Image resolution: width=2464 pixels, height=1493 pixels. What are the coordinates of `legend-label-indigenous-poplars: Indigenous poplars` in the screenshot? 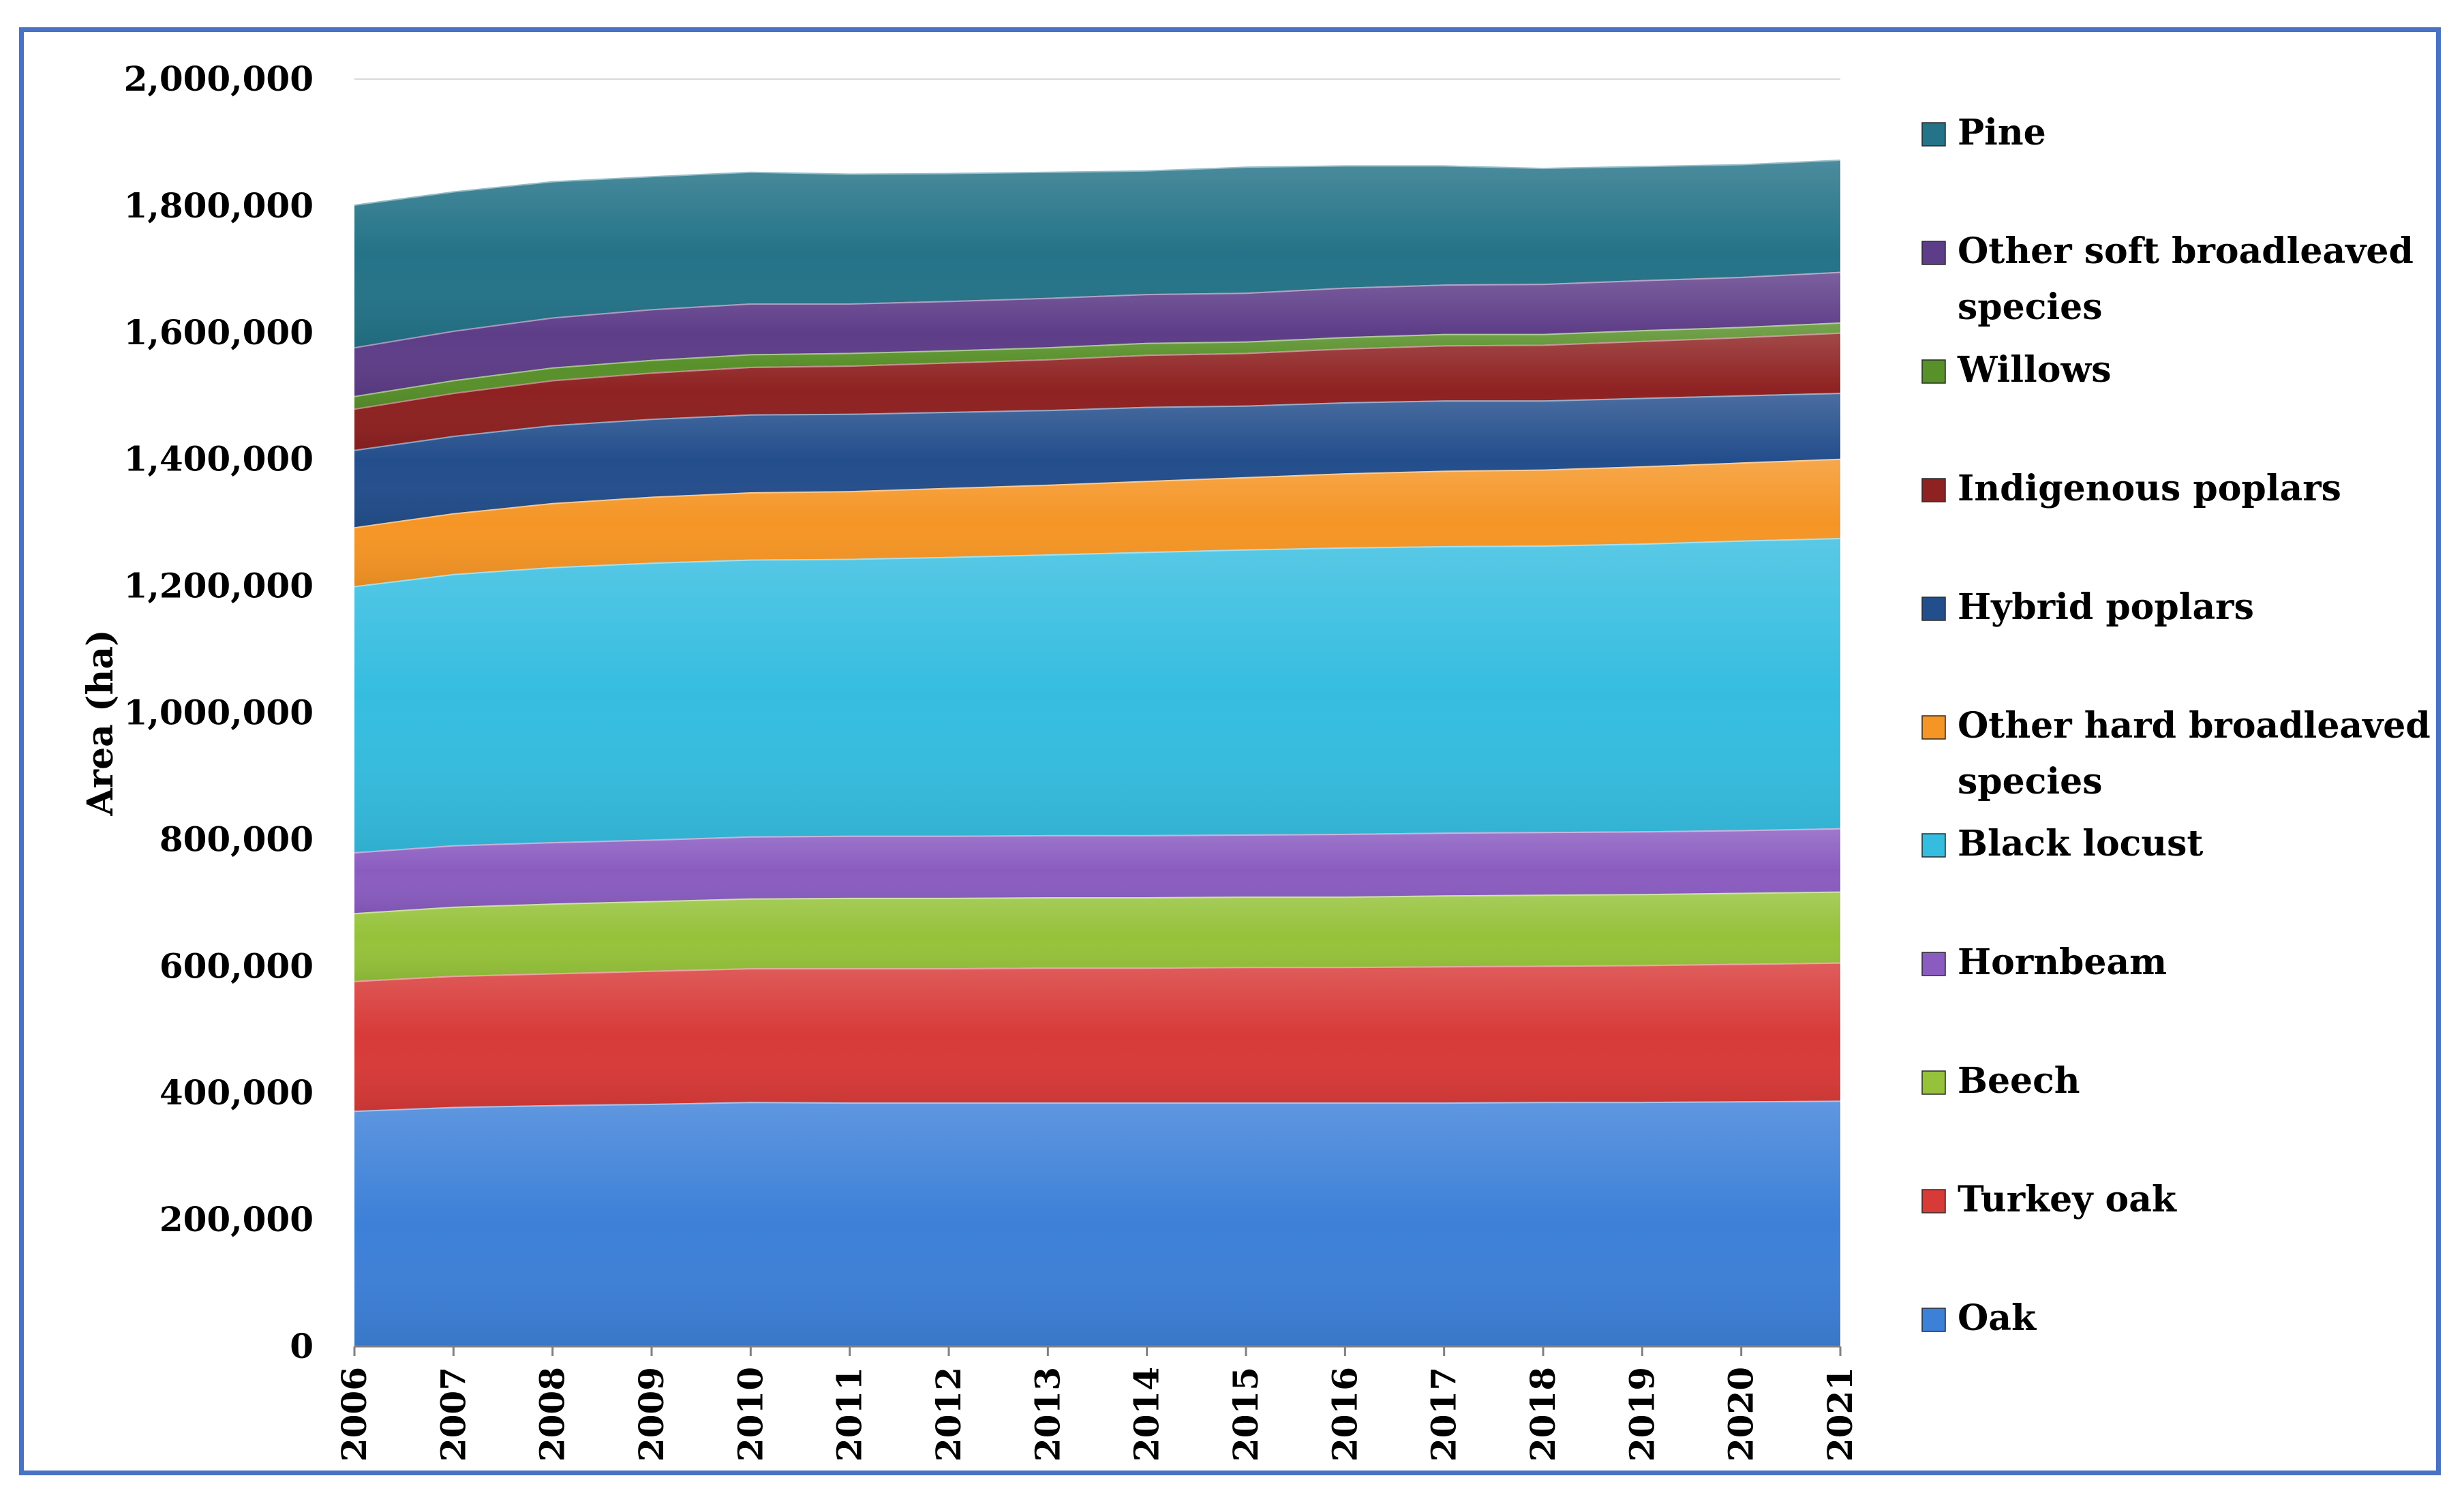 It's located at (2149, 488).